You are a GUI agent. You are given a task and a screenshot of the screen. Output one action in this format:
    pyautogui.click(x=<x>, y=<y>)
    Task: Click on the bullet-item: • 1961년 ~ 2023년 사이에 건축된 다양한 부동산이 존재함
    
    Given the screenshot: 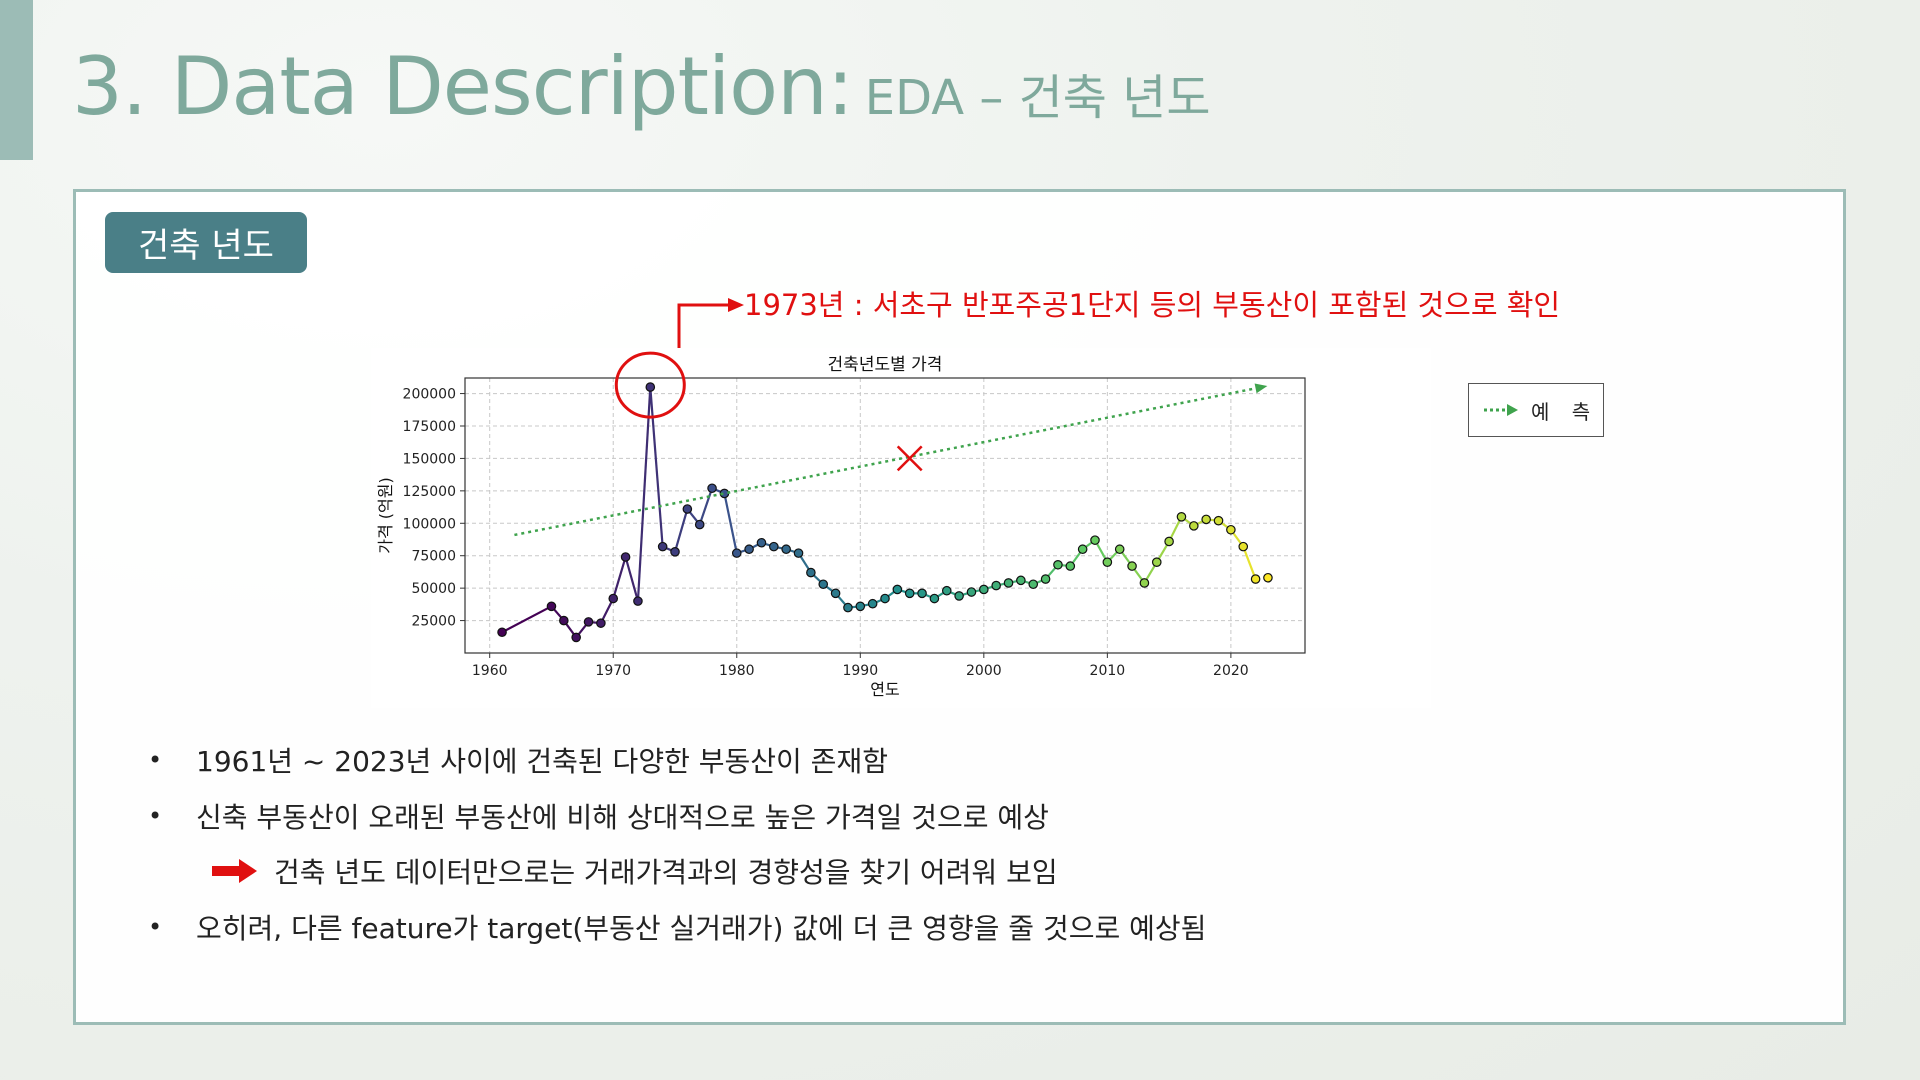 What is the action you would take?
    pyautogui.click(x=518, y=760)
    